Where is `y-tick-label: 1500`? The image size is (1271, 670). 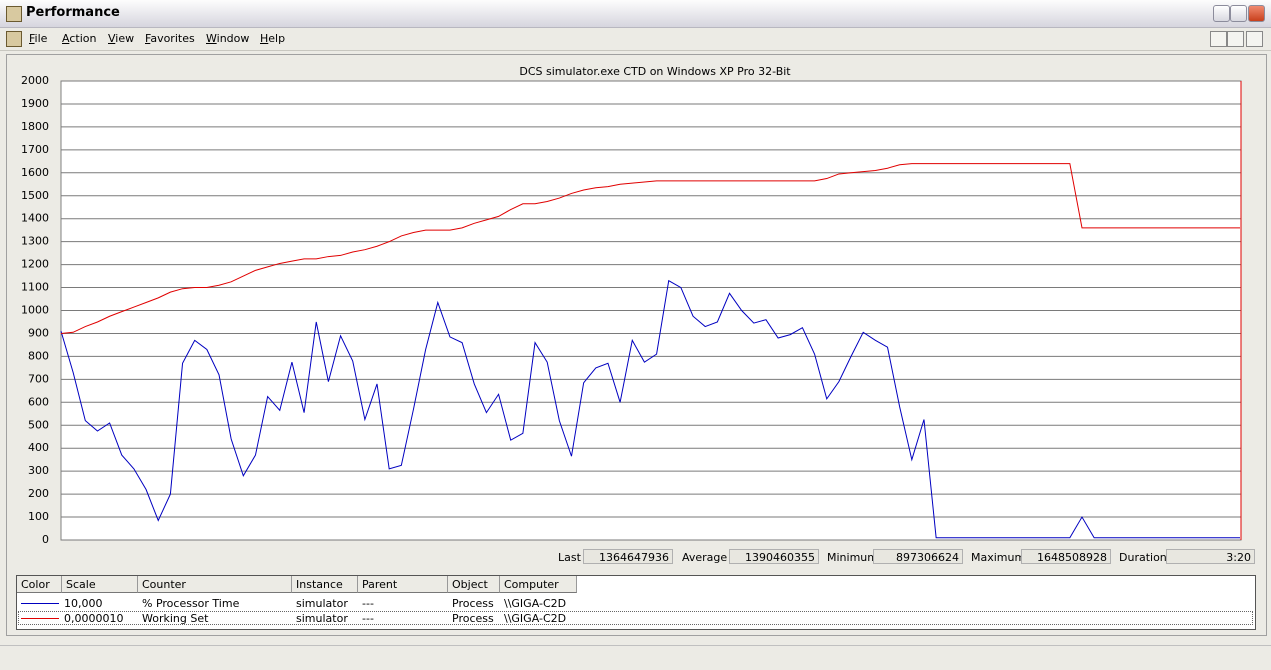 y-tick-label: 1500 is located at coordinates (35, 195).